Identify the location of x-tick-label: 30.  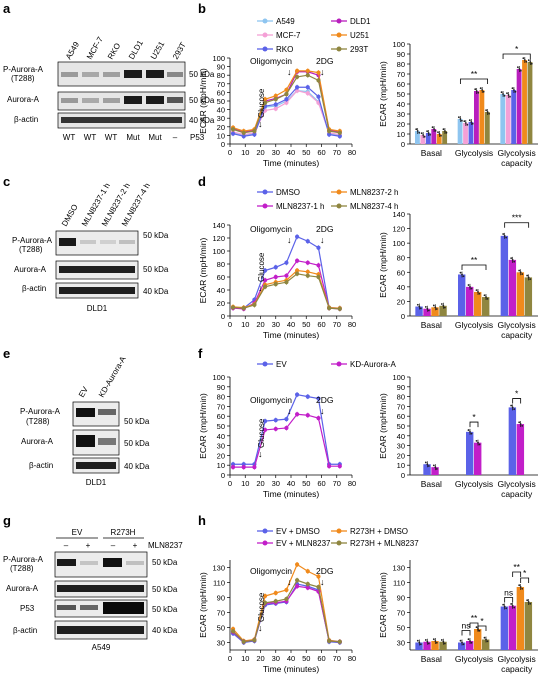
(276, 483).